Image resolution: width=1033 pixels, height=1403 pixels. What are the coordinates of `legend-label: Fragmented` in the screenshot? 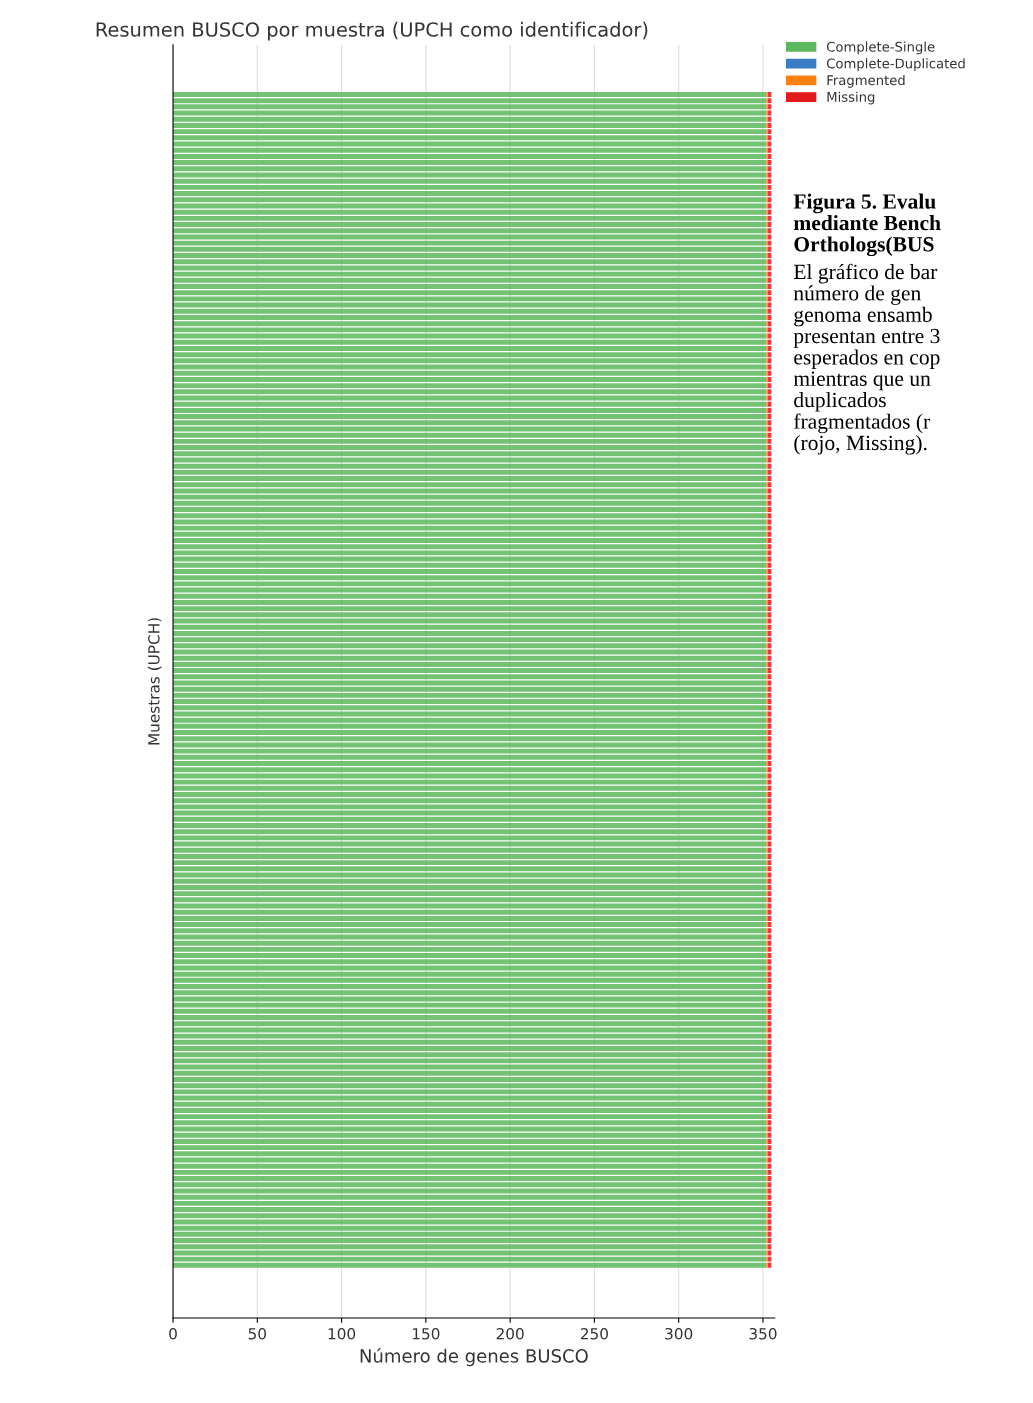 It's located at (866, 81).